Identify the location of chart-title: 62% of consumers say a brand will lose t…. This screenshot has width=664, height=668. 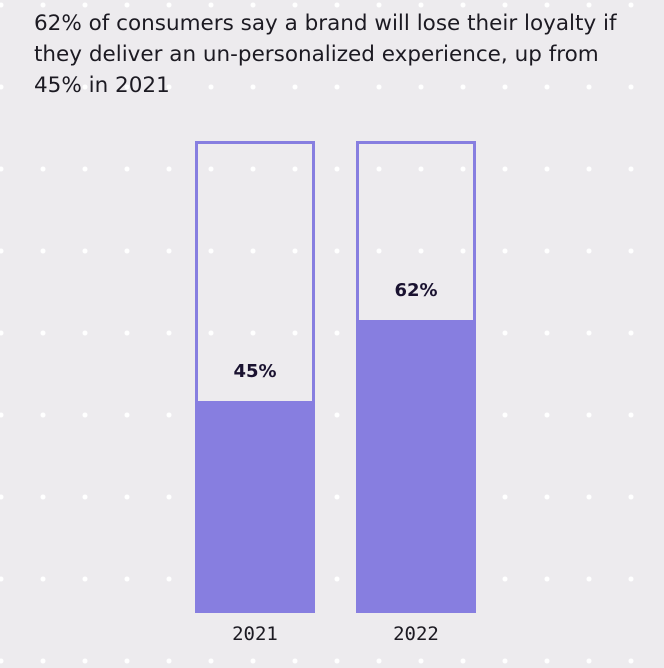
(325, 54).